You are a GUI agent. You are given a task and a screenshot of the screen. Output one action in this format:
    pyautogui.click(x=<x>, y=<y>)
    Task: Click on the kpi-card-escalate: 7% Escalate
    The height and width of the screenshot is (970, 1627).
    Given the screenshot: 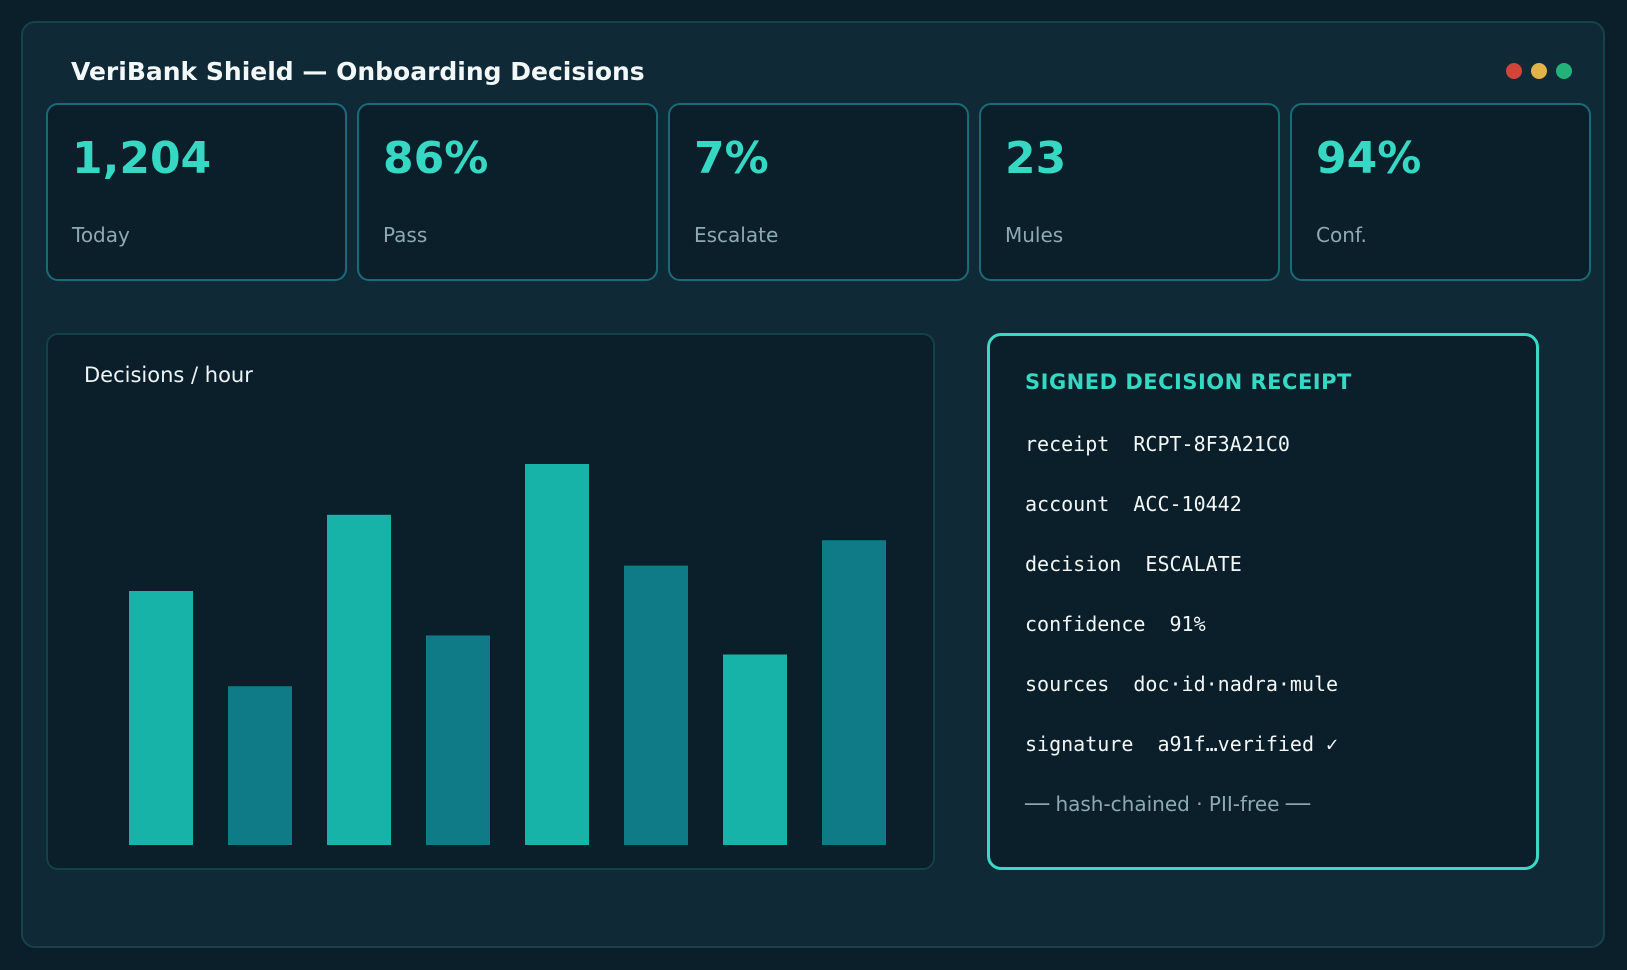 What is the action you would take?
    pyautogui.click(x=818, y=192)
    